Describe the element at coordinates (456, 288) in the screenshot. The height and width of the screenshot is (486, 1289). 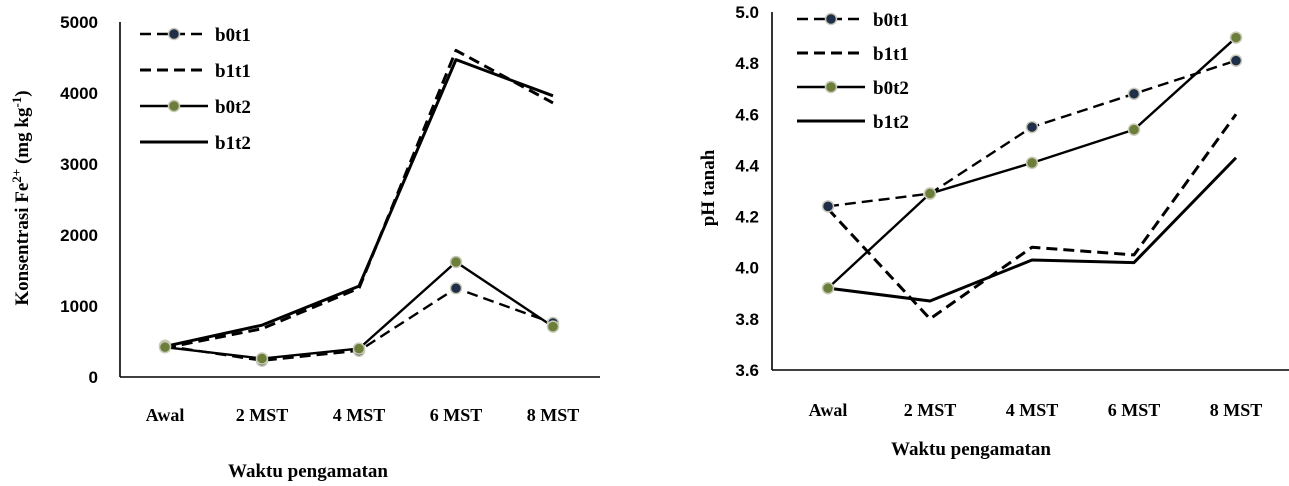
I see `chart1-point-b0t1` at that location.